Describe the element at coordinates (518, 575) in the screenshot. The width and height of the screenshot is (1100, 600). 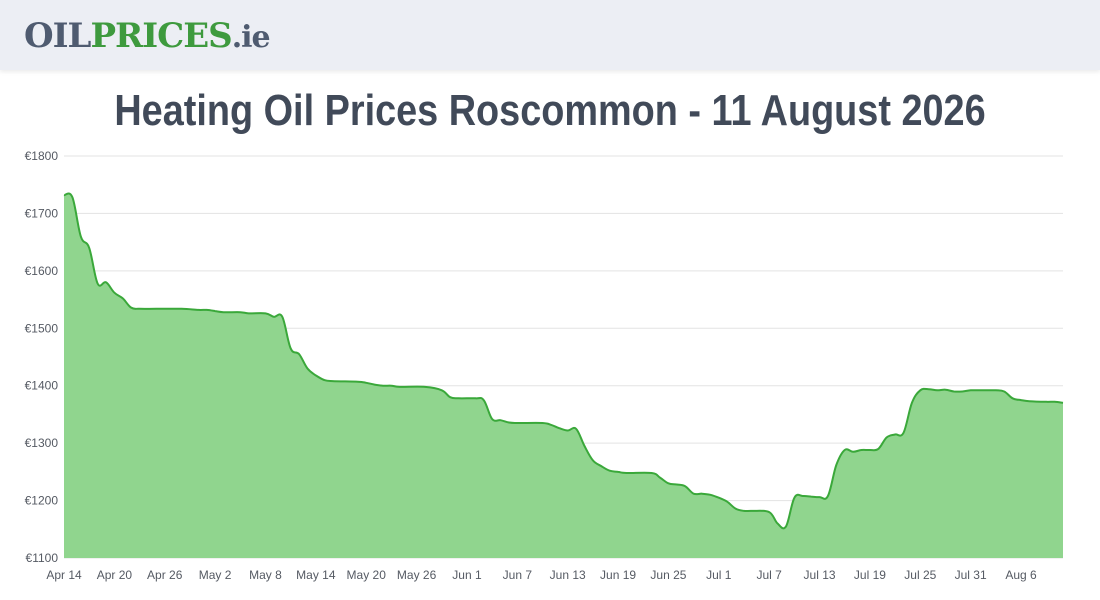
I see `x-tick-label: Jun 7` at that location.